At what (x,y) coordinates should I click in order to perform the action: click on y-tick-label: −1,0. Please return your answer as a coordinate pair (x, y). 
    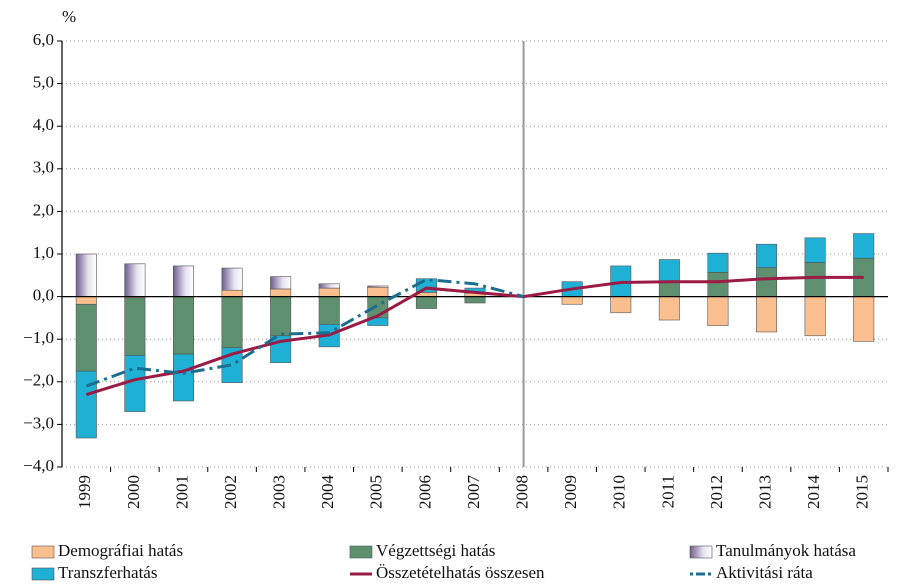
    Looking at the image, I should click on (38, 337).